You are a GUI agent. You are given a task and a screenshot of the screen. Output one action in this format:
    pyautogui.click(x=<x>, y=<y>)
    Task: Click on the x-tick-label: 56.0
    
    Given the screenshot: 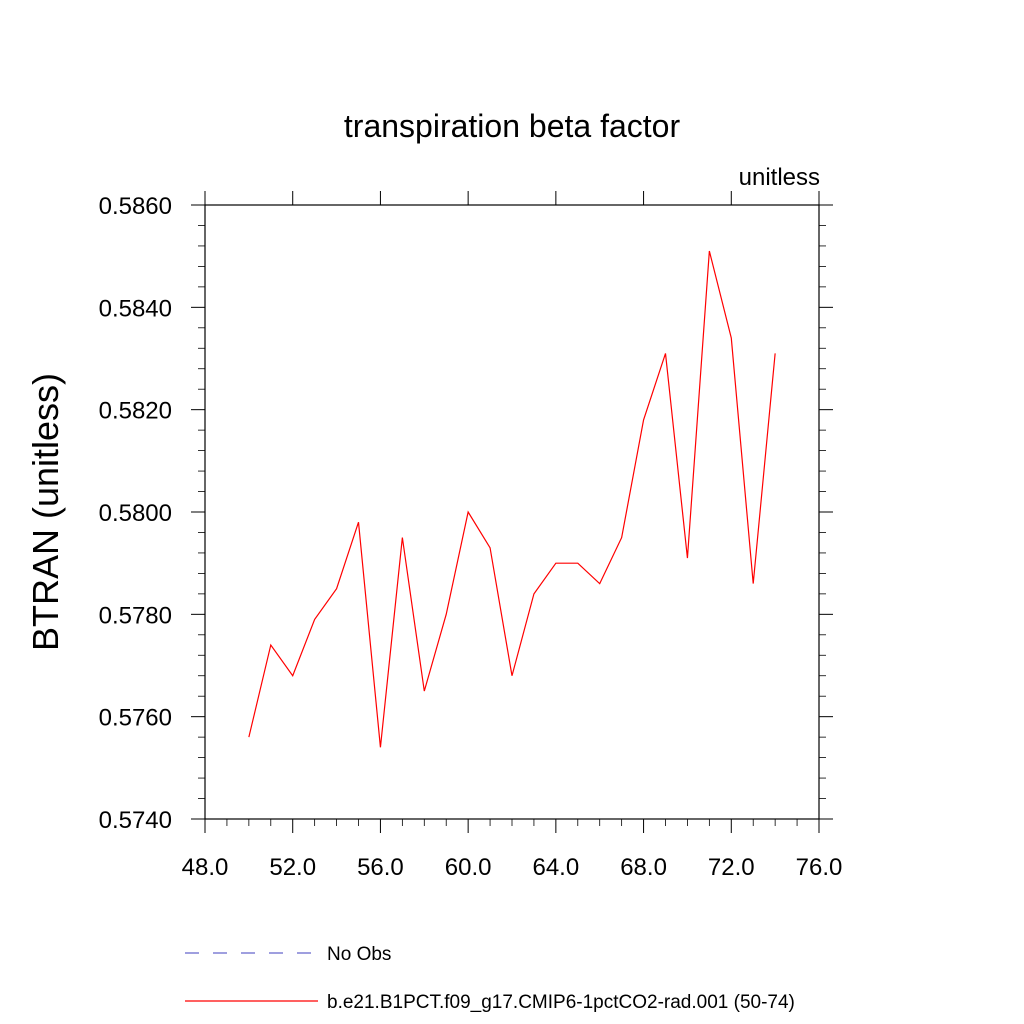 What is the action you would take?
    pyautogui.click(x=380, y=867)
    